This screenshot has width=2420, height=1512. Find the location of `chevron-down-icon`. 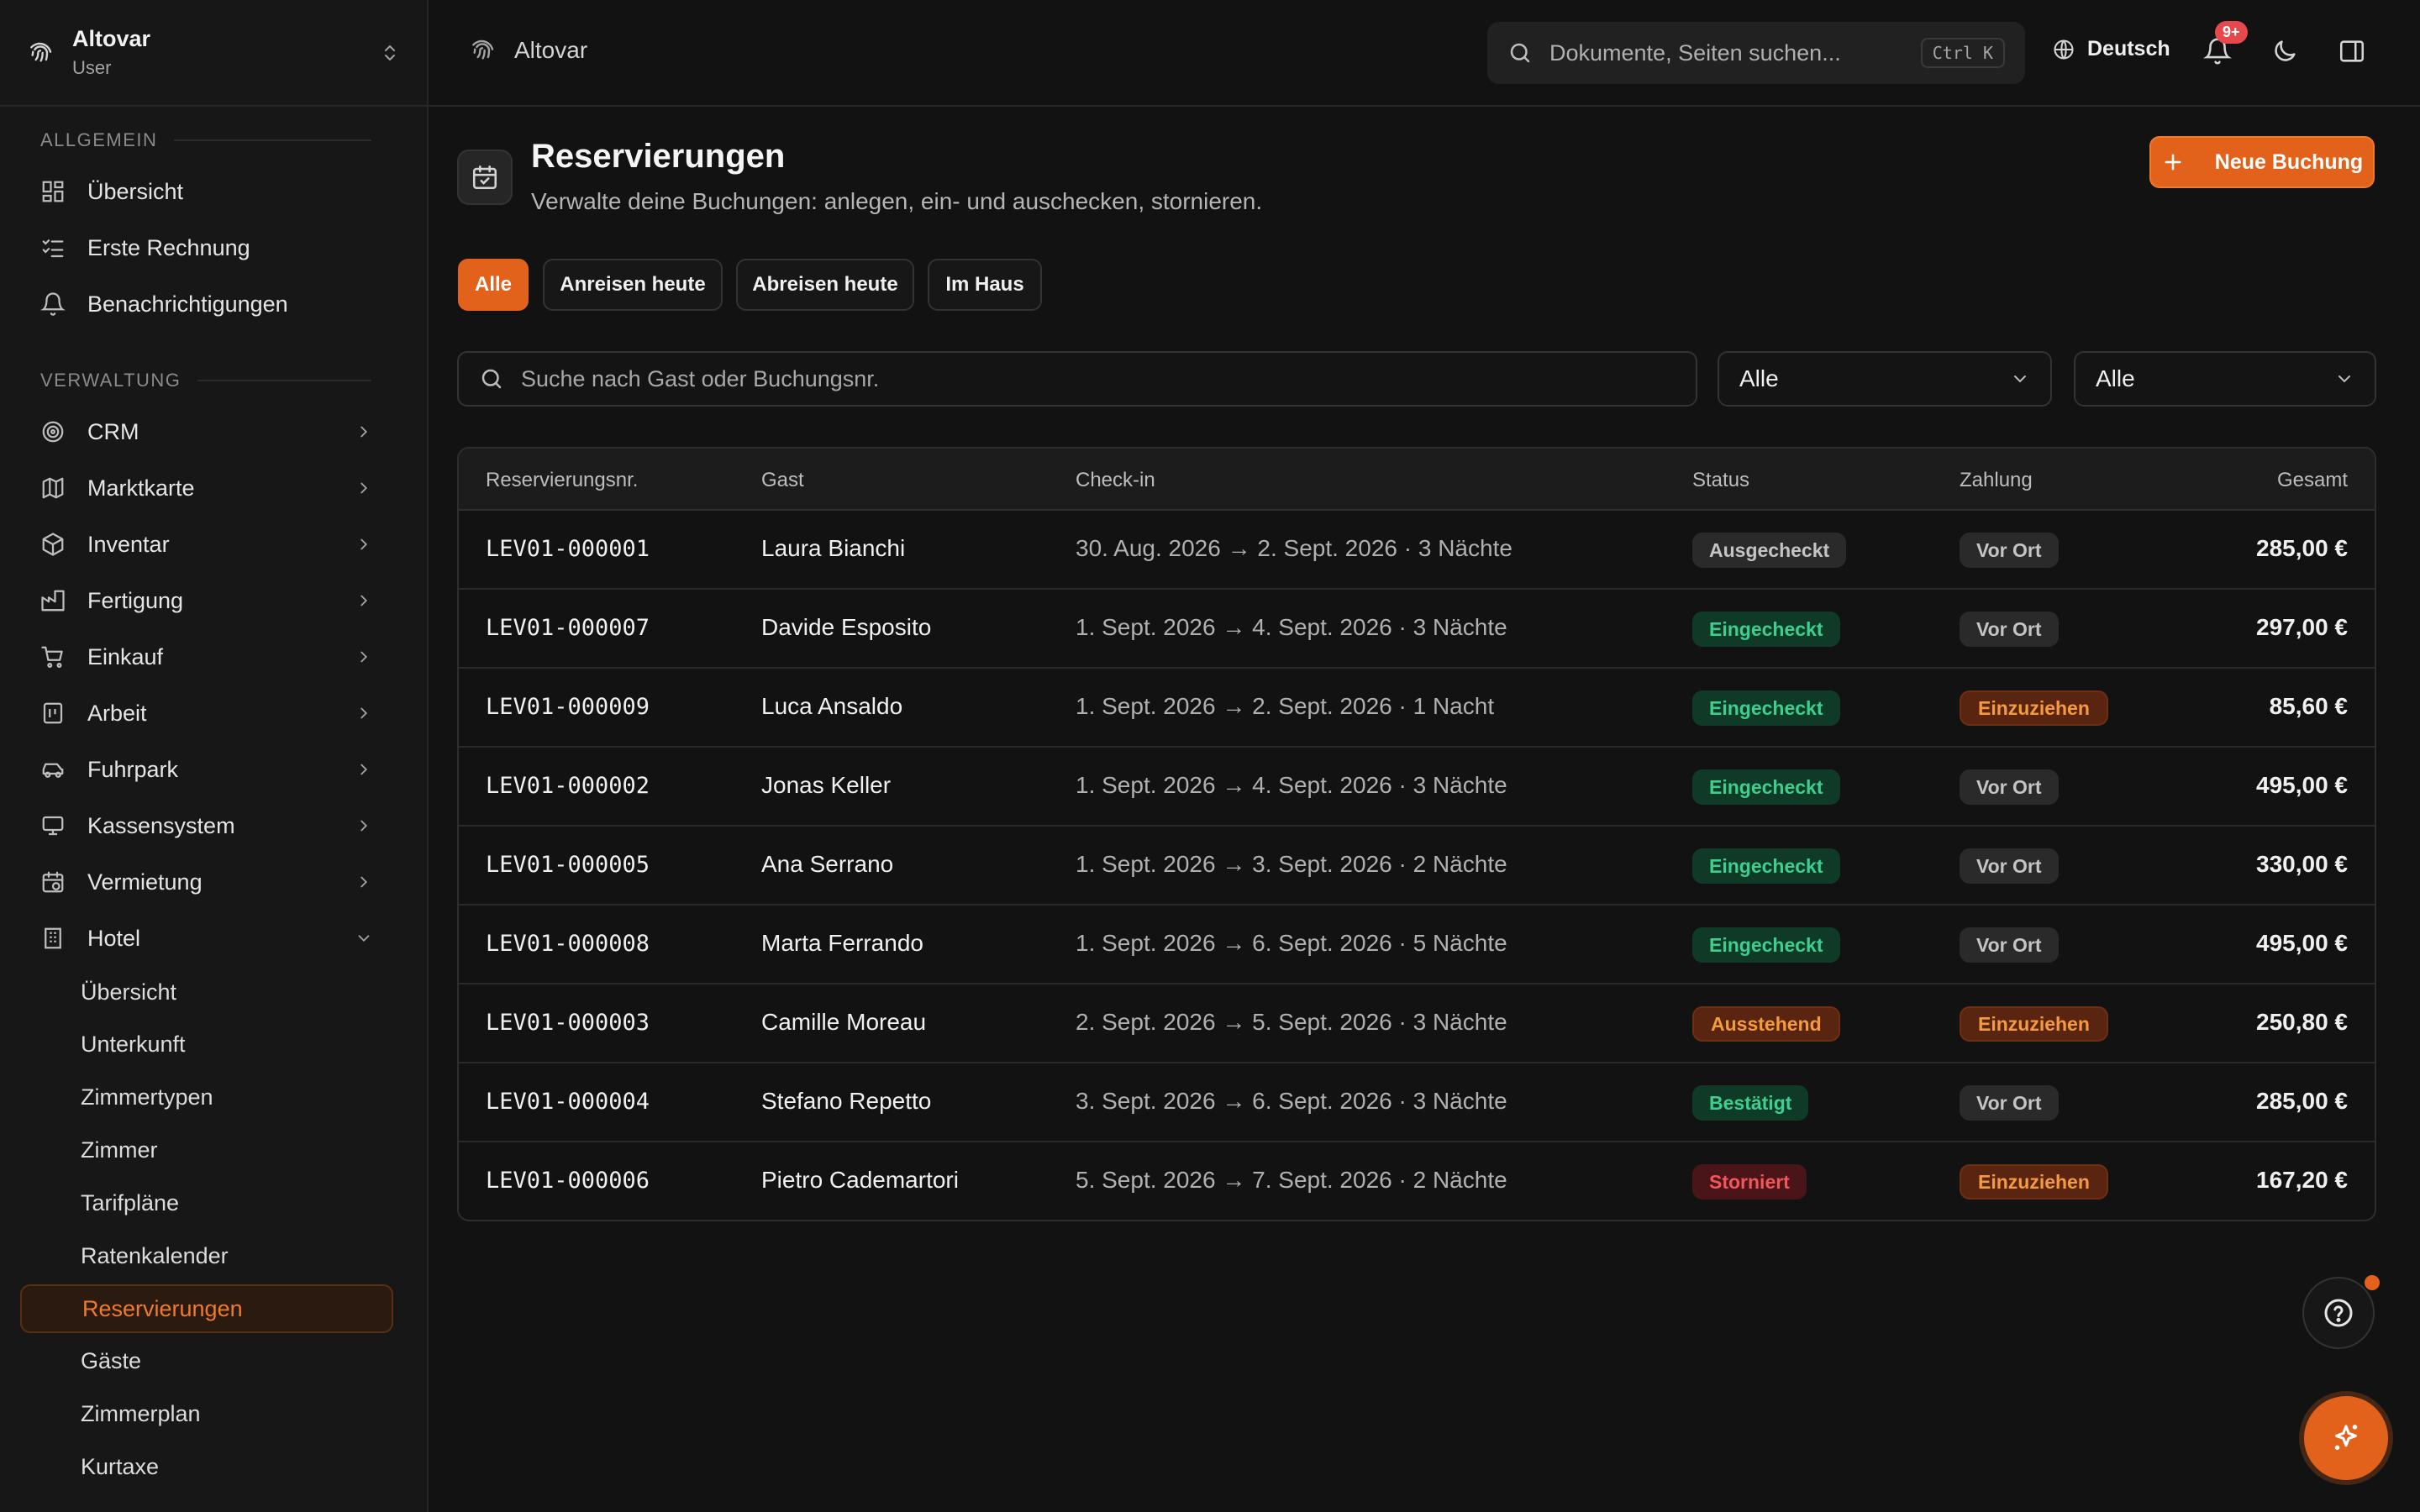

chevron-down-icon is located at coordinates (2020, 379).